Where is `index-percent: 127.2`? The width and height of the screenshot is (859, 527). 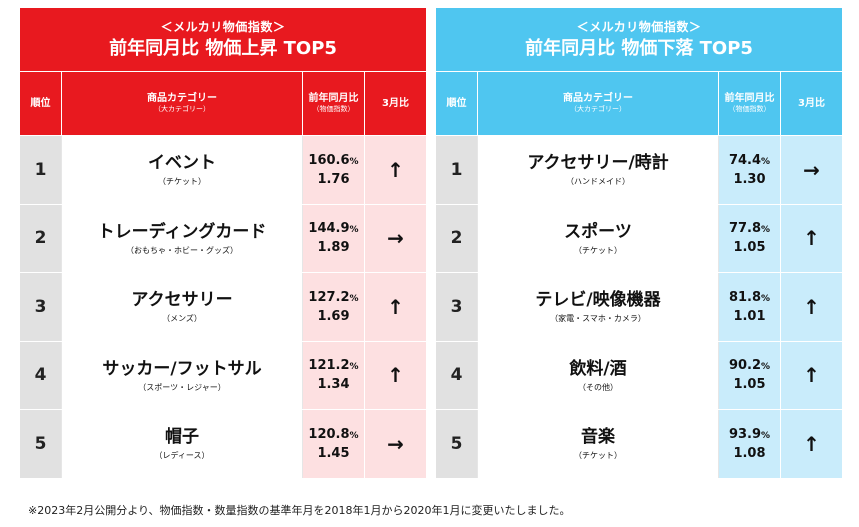
index-percent: 127.2 is located at coordinates (329, 297).